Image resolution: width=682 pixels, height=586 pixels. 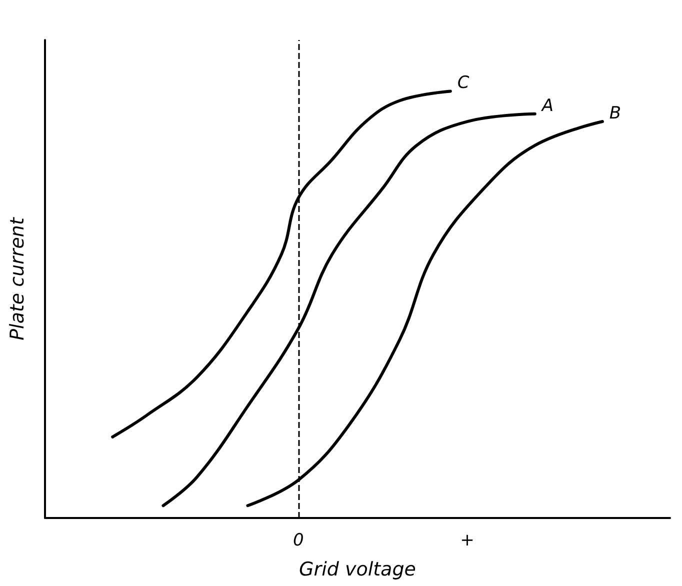 I want to click on x-tick-label: 0, so click(x=298, y=540).